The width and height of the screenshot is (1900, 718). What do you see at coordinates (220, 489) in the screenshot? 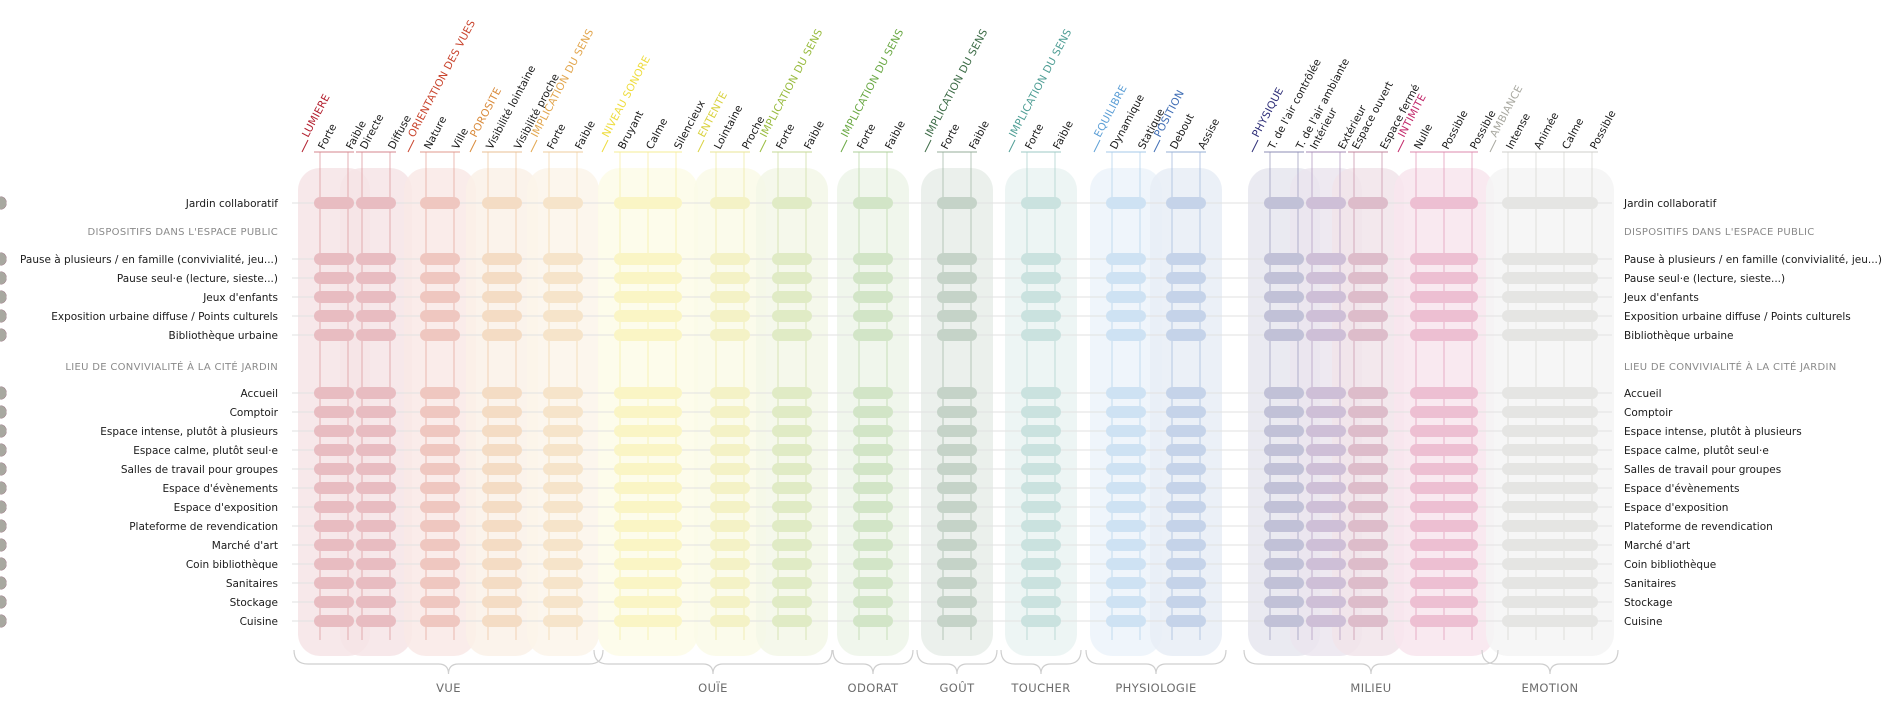
I see `row-label-left: Espace d'évènements` at bounding box center [220, 489].